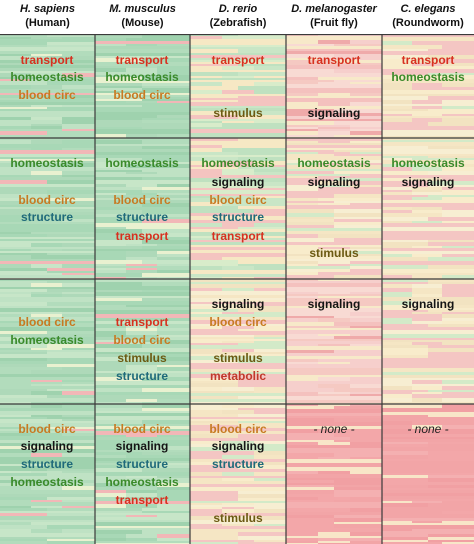 The image size is (474, 544). Describe the element at coordinates (142, 429) in the screenshot. I see `category-label: blood circ` at that location.